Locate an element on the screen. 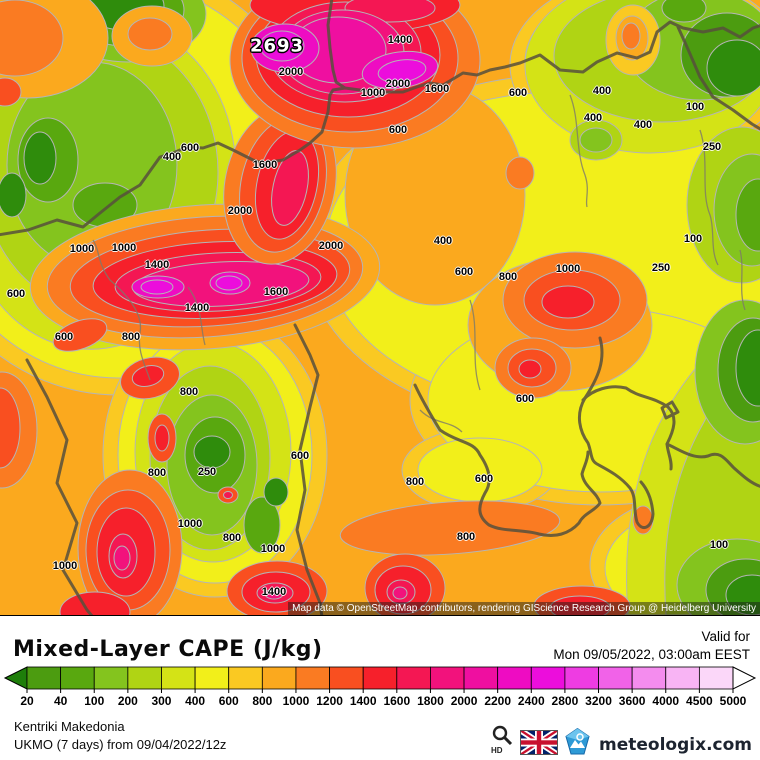 The height and width of the screenshot is (760, 760). legend-tick-label: 2000 is located at coordinates (464, 701).